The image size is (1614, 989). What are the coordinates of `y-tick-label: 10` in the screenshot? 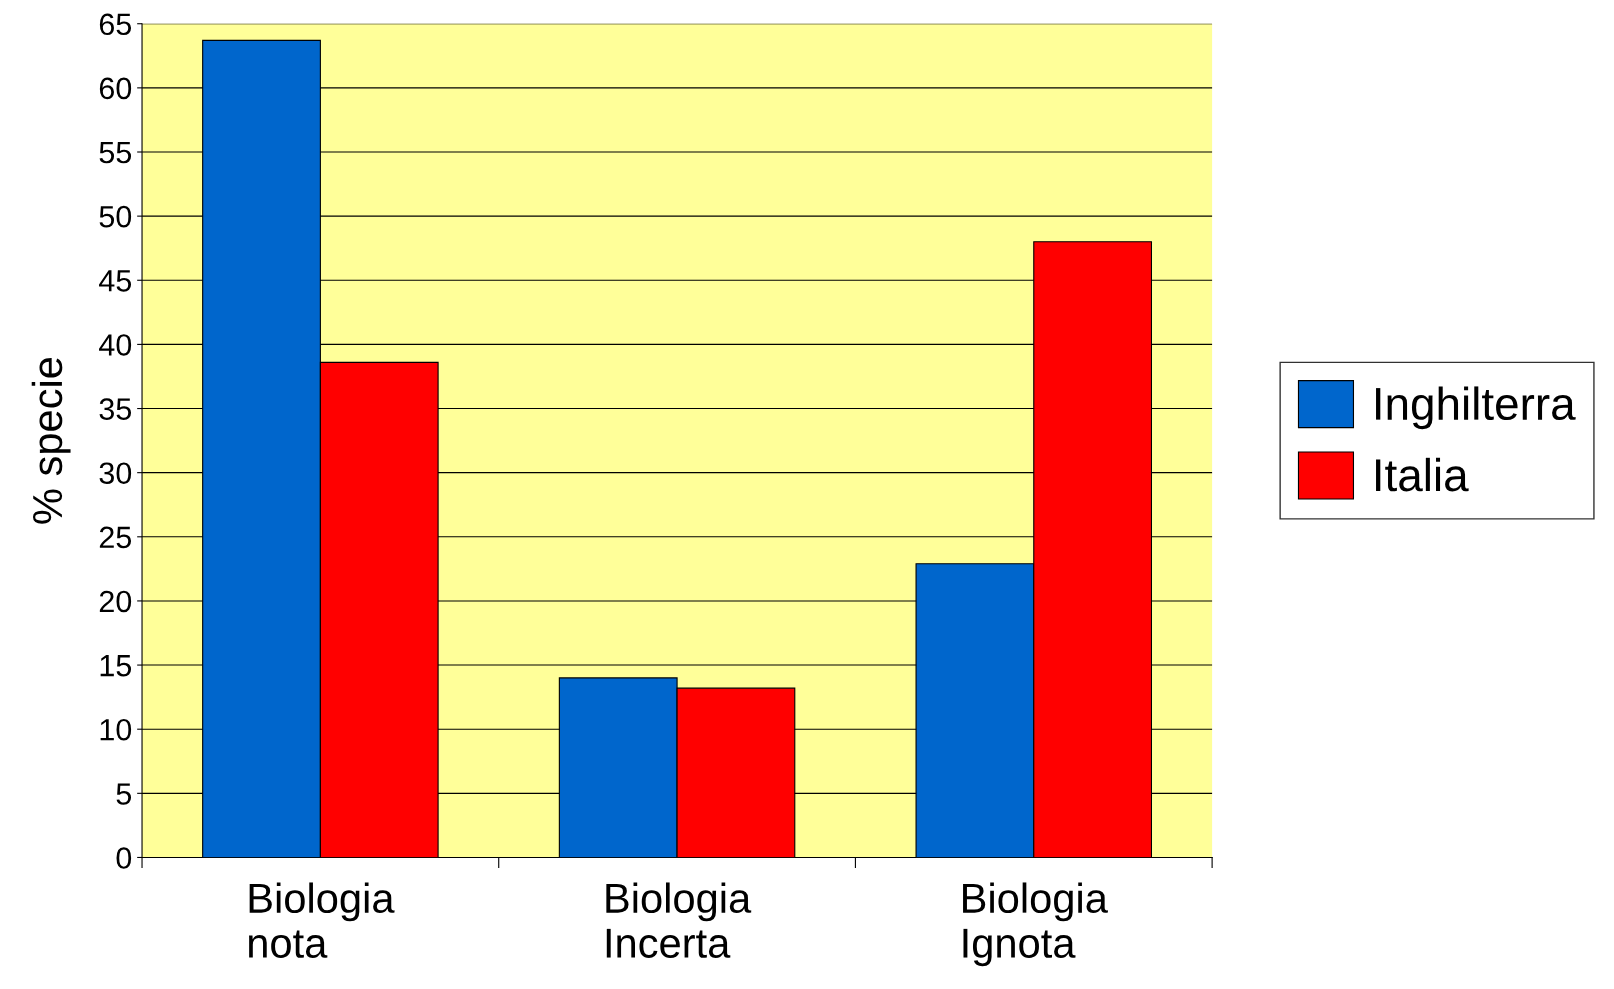 It's located at (116, 729).